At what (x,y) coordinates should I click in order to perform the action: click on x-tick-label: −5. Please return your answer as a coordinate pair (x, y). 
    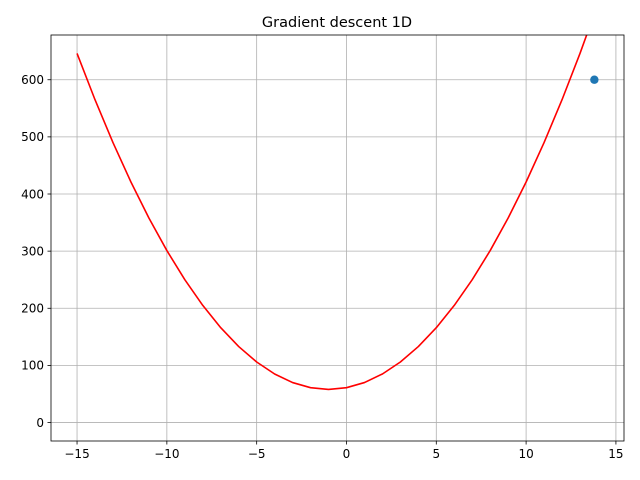
    Looking at the image, I should click on (257, 454).